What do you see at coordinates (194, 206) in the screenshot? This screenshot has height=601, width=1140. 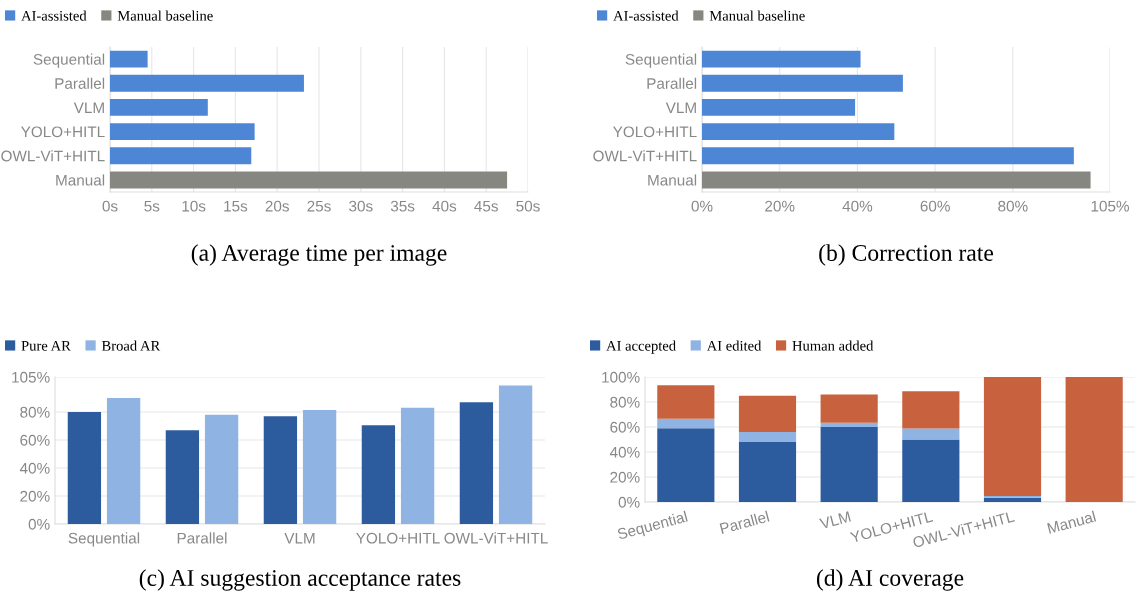 I see `x-tick-label: 10s` at bounding box center [194, 206].